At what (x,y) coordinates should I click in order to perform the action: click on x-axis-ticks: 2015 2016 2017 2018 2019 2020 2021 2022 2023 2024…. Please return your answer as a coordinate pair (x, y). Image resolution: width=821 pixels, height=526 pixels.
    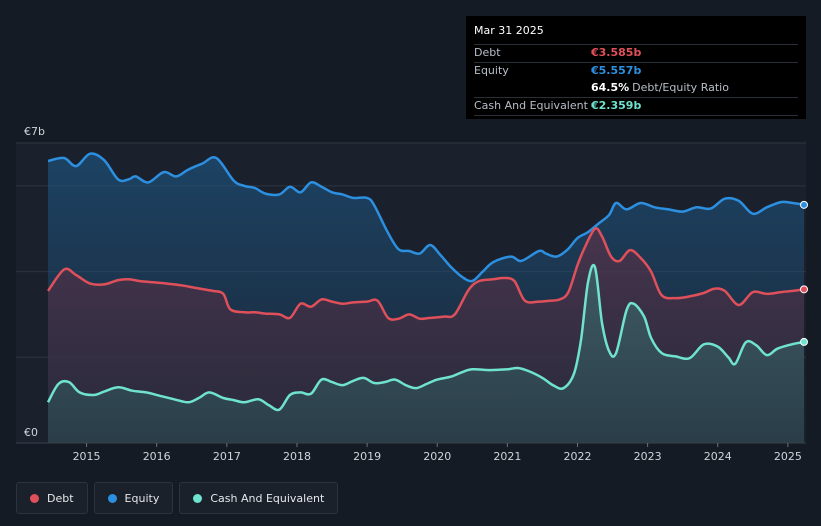
    Looking at the image, I should click on (437, 453).